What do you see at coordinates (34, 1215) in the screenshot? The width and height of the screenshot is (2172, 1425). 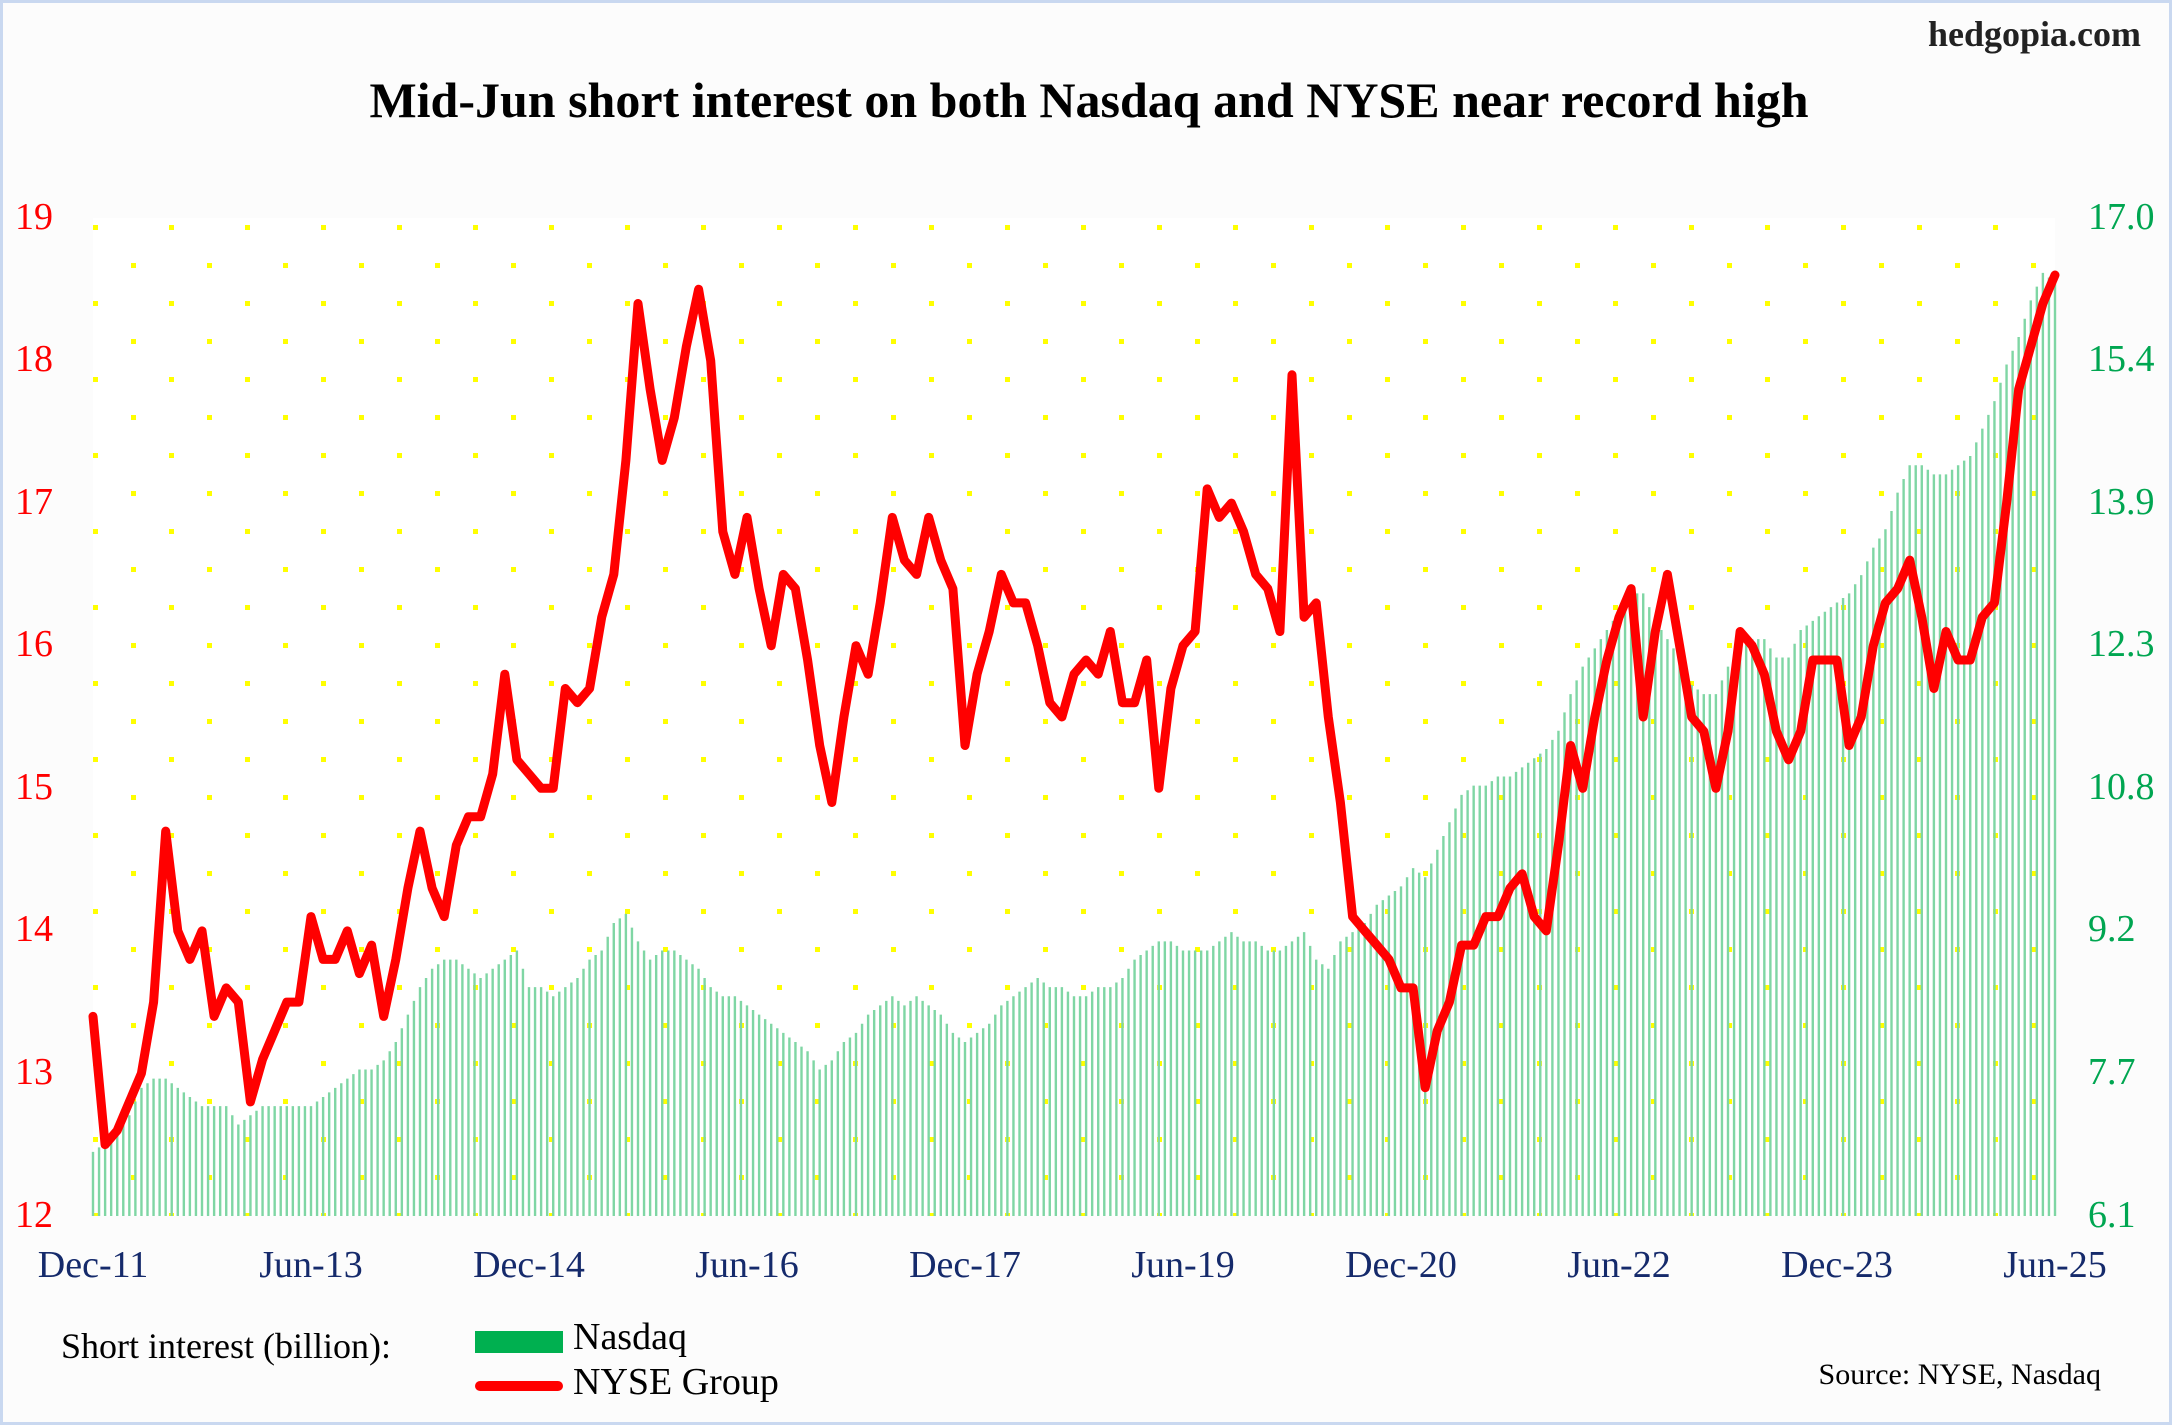 I see `left-tick-label: 12` at bounding box center [34, 1215].